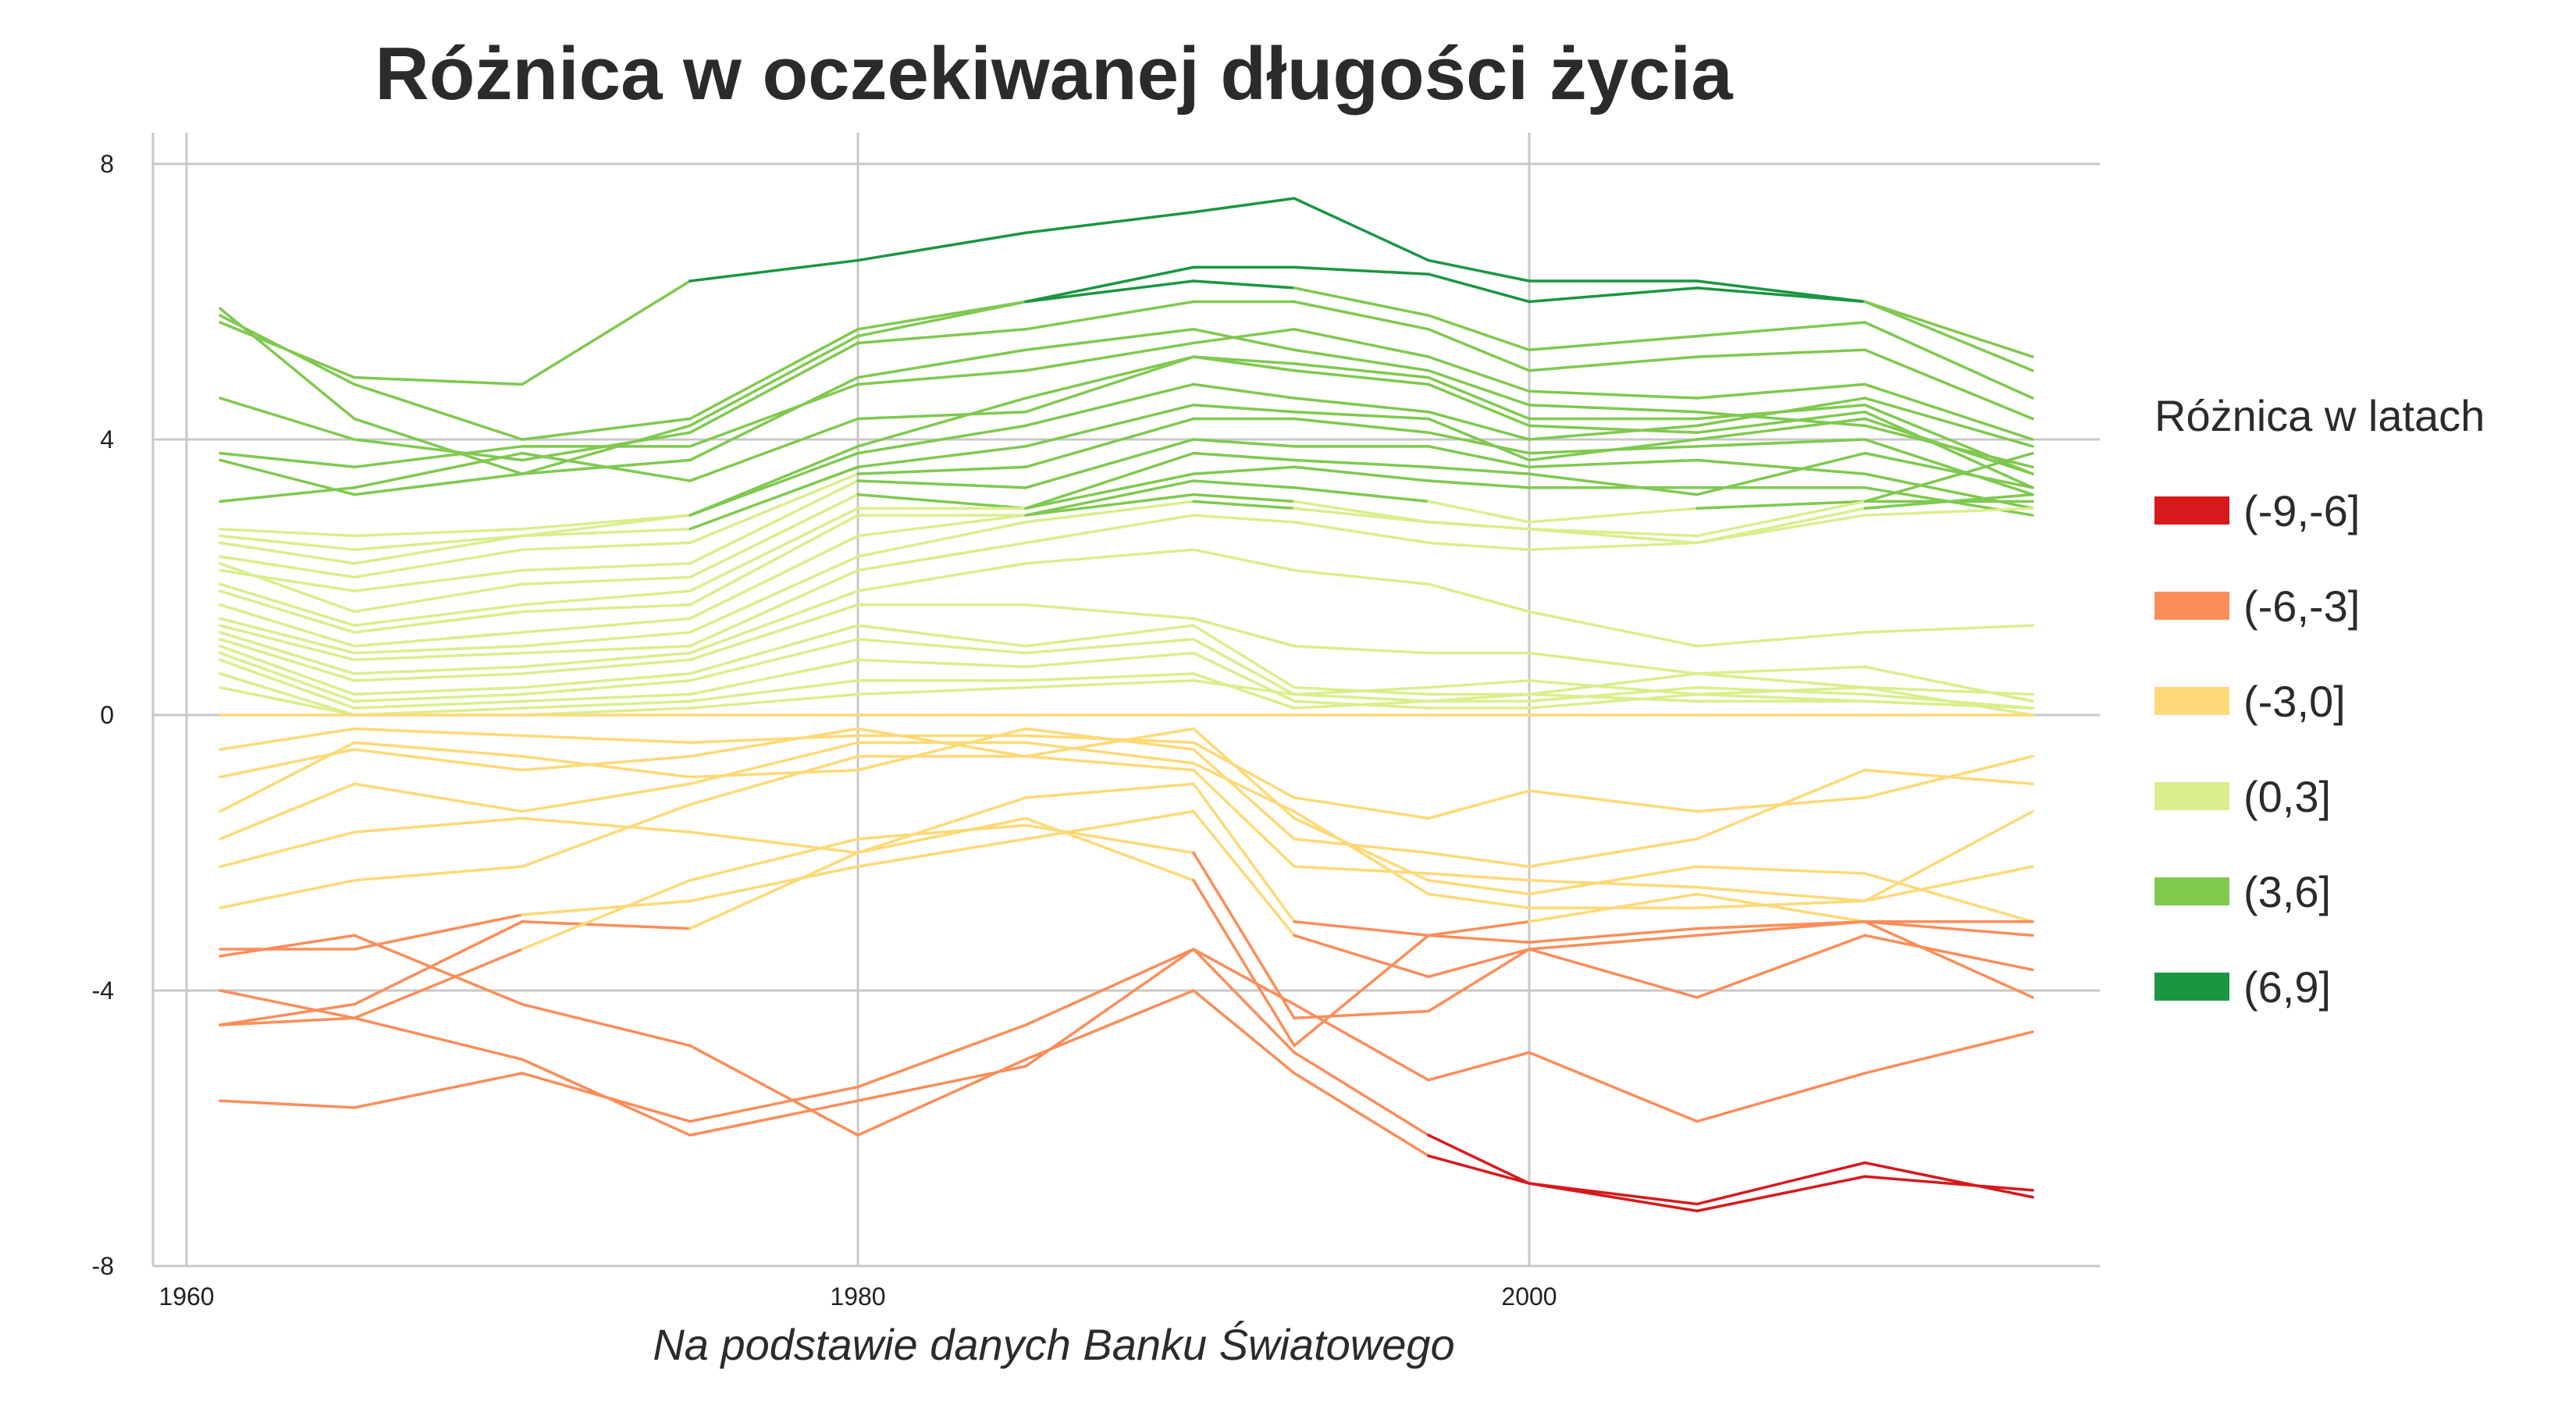 This screenshot has height=1405, width=2576. I want to click on legend-items: (-9,-6] (-6,-3] (-3,0] (0,3] (3,6] (6,9], so click(2319, 749).